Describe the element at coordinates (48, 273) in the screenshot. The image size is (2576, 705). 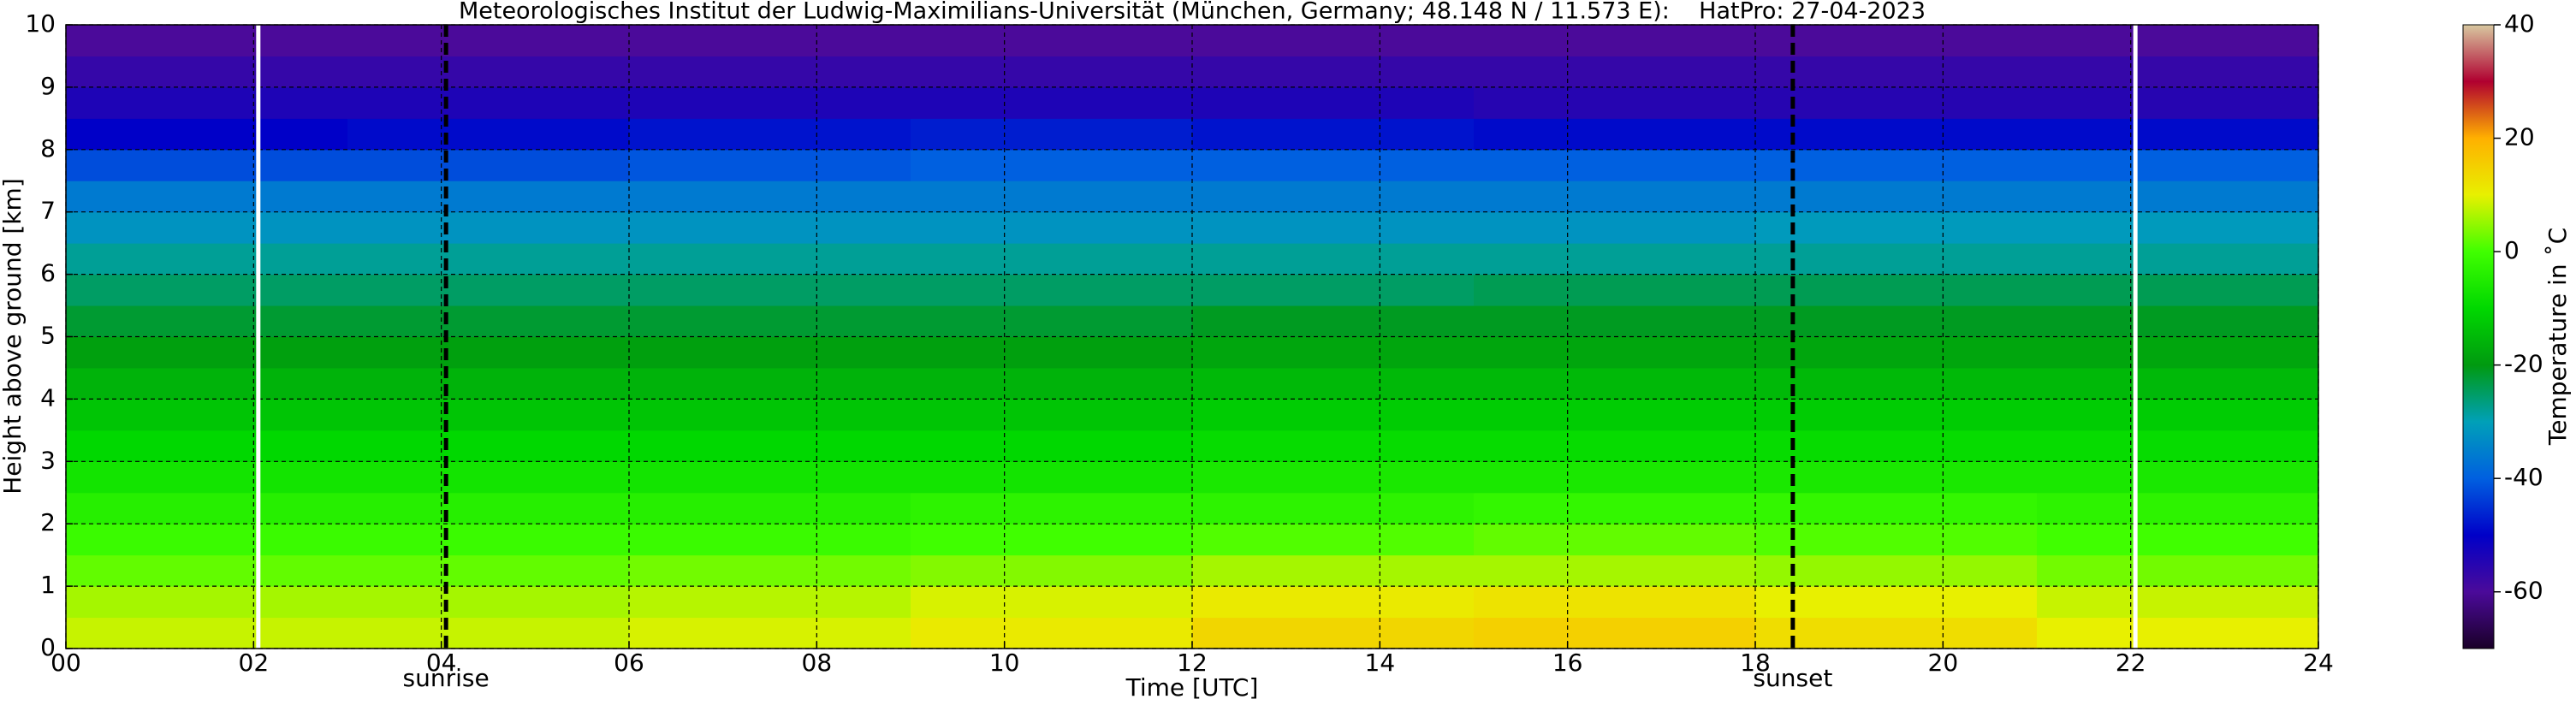
I see `y-tick-label: 6` at that location.